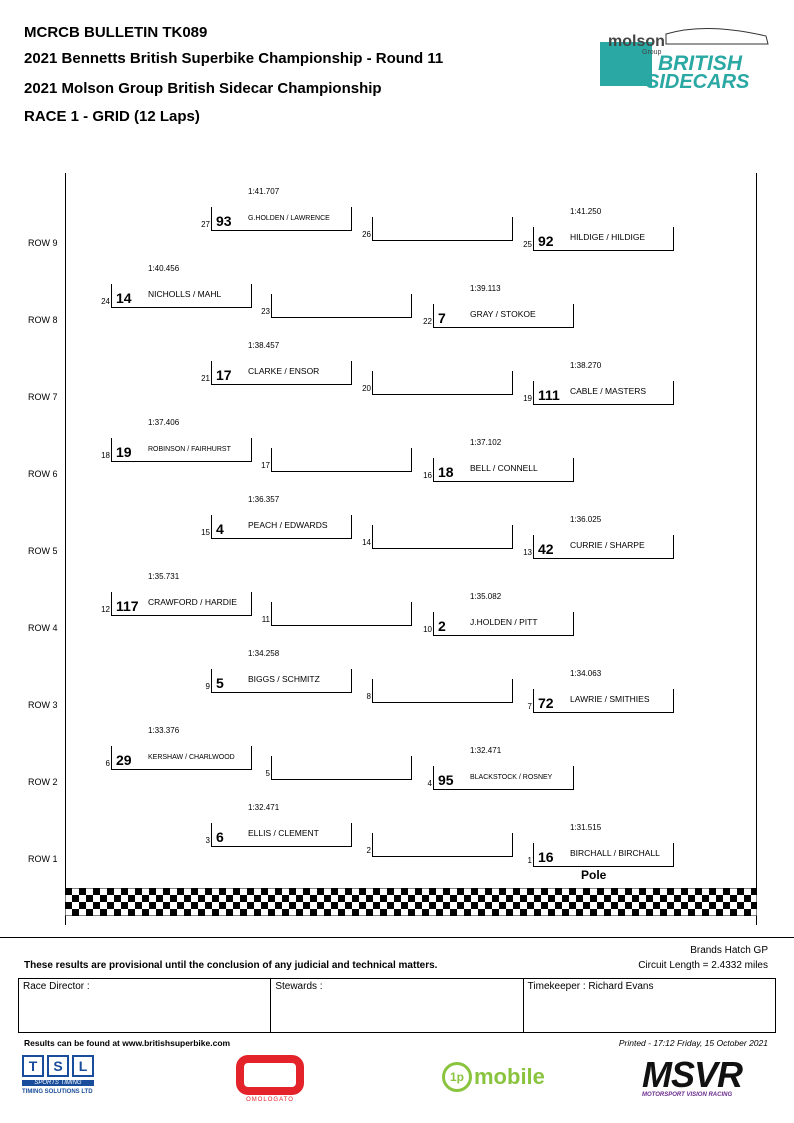  Describe the element at coordinates (264, 653) in the screenshot. I see `qualifying-time: 1:34.258` at that location.